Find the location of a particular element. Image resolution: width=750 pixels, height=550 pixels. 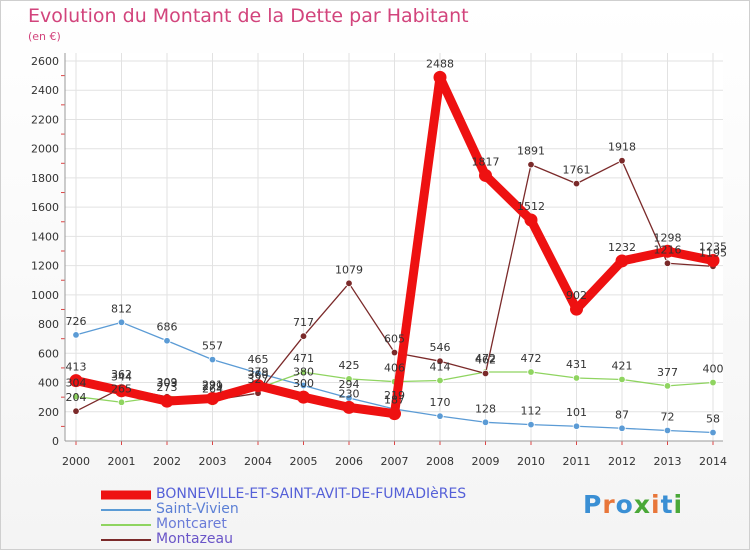

y-tick-label: 2600 is located at coordinates (45, 61).